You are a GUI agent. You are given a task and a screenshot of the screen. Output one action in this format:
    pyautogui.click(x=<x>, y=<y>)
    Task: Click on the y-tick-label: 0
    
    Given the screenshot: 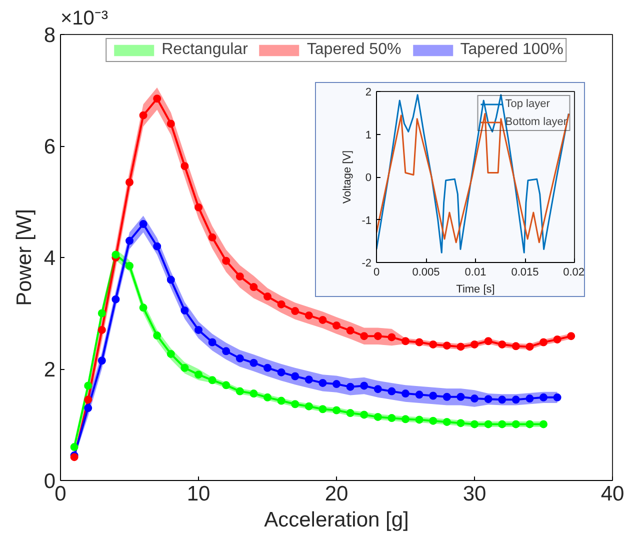 What is the action you would take?
    pyautogui.click(x=368, y=178)
    